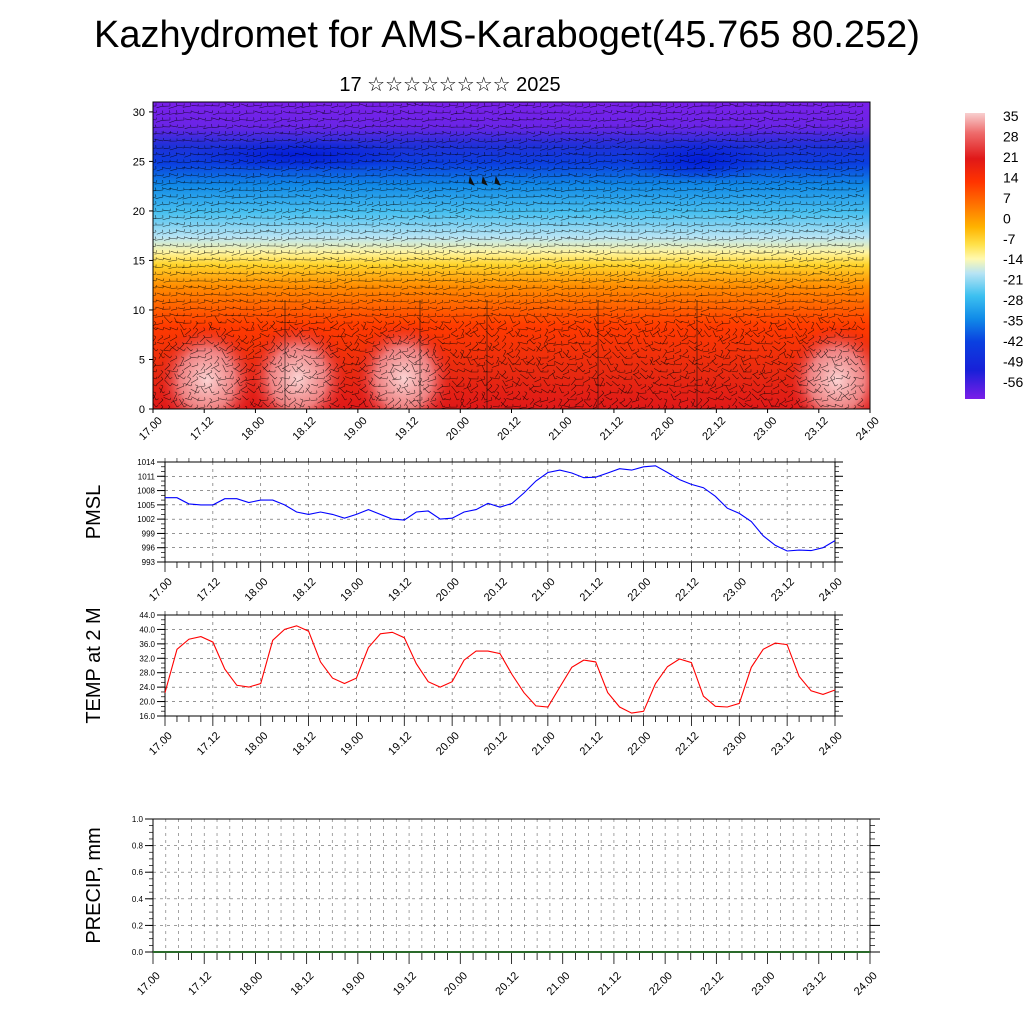  I want to click on colorbar-label: -42, so click(1013, 341).